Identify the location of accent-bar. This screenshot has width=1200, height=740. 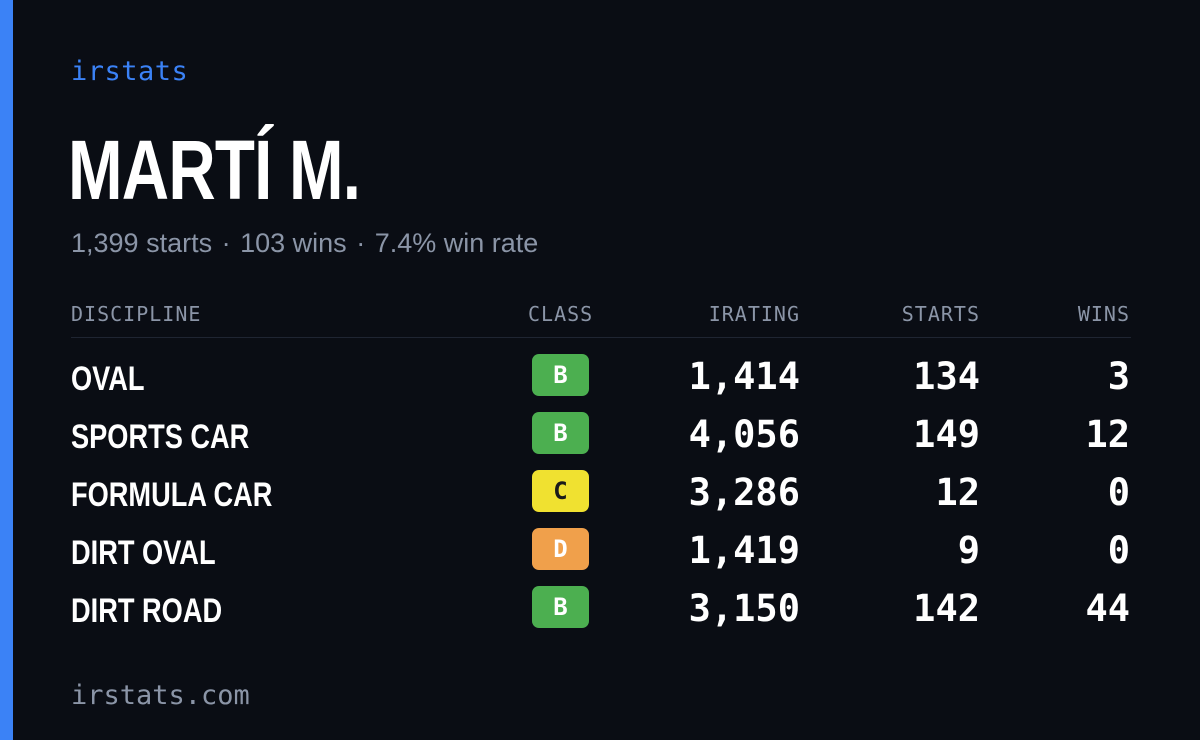
(6, 370).